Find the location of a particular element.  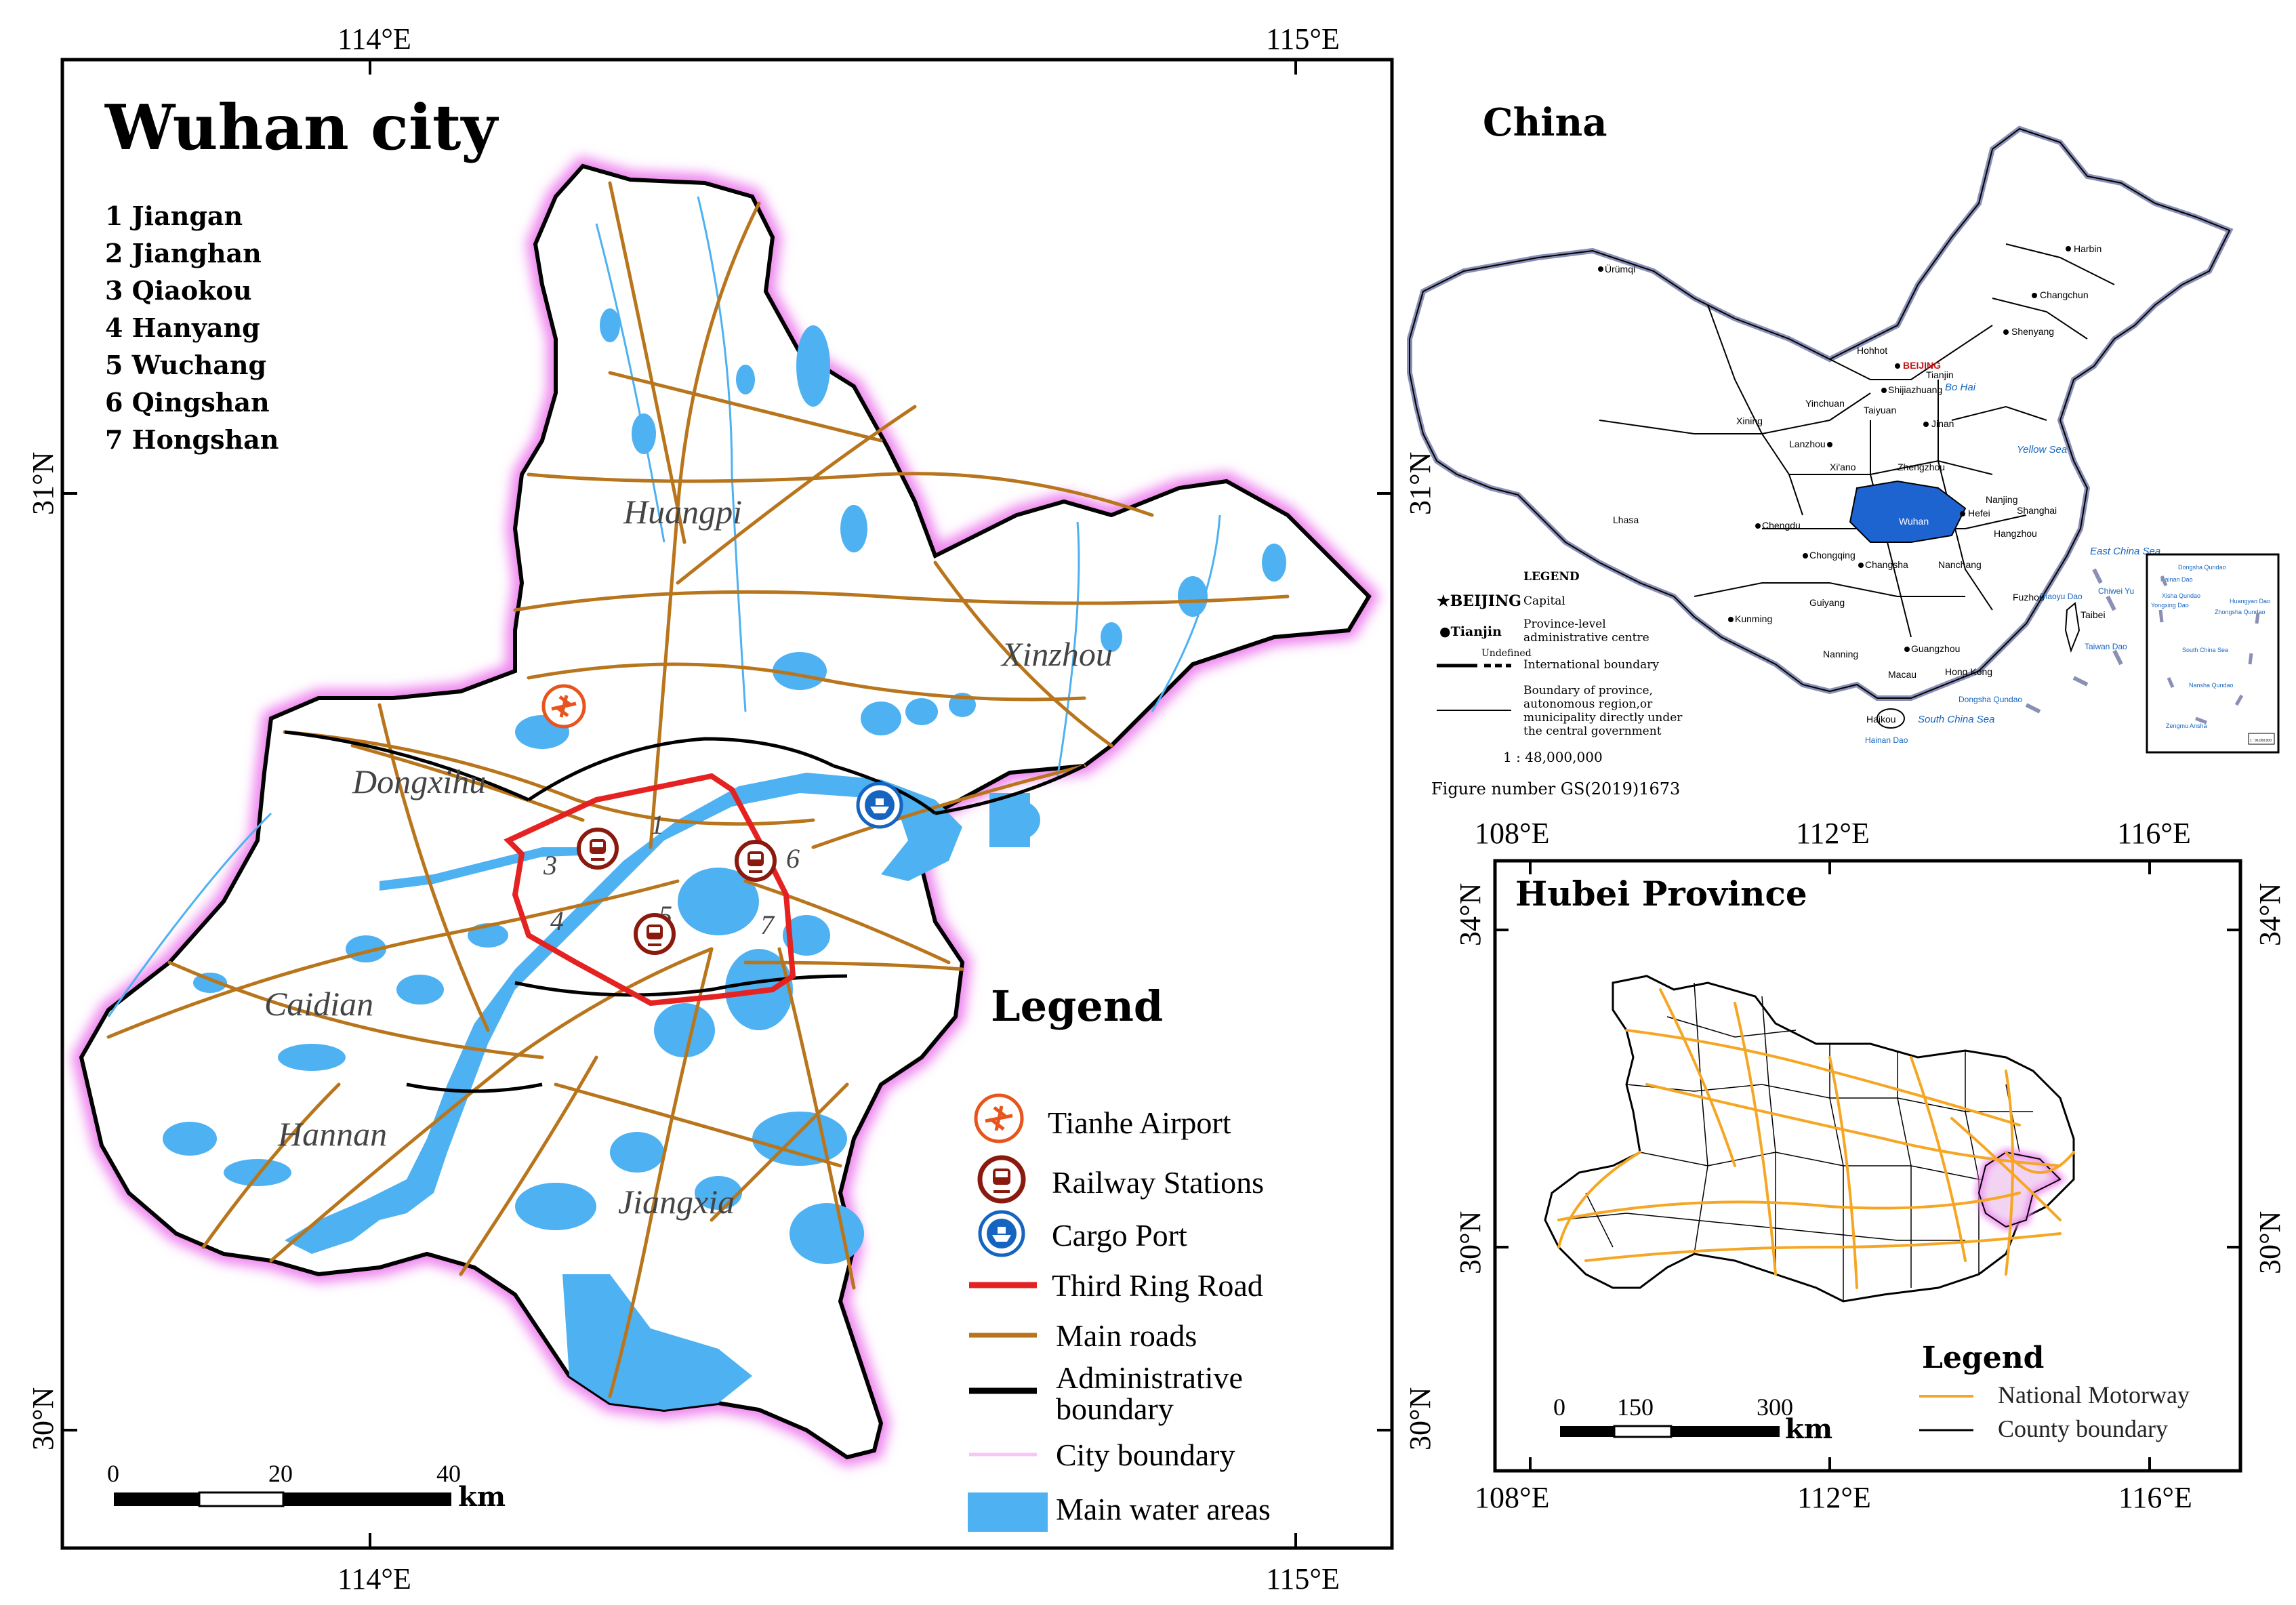

inset-label: Zhongsha Qundao is located at coordinates (2240, 612).